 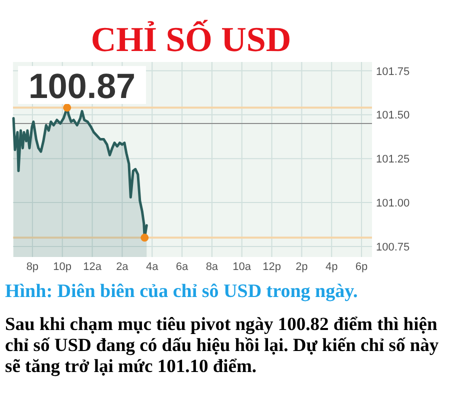 What do you see at coordinates (361, 267) in the screenshot?
I see `x-tick-label: 6p` at bounding box center [361, 267].